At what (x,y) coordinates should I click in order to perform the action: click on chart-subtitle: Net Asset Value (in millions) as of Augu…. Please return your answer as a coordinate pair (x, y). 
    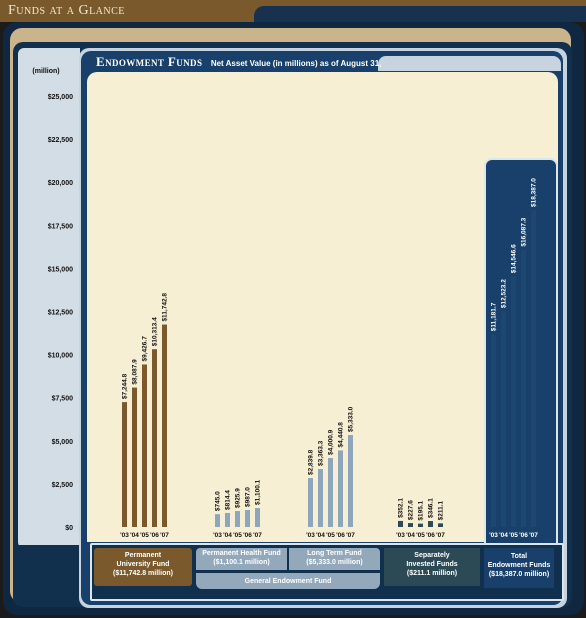
    Looking at the image, I should click on (296, 63).